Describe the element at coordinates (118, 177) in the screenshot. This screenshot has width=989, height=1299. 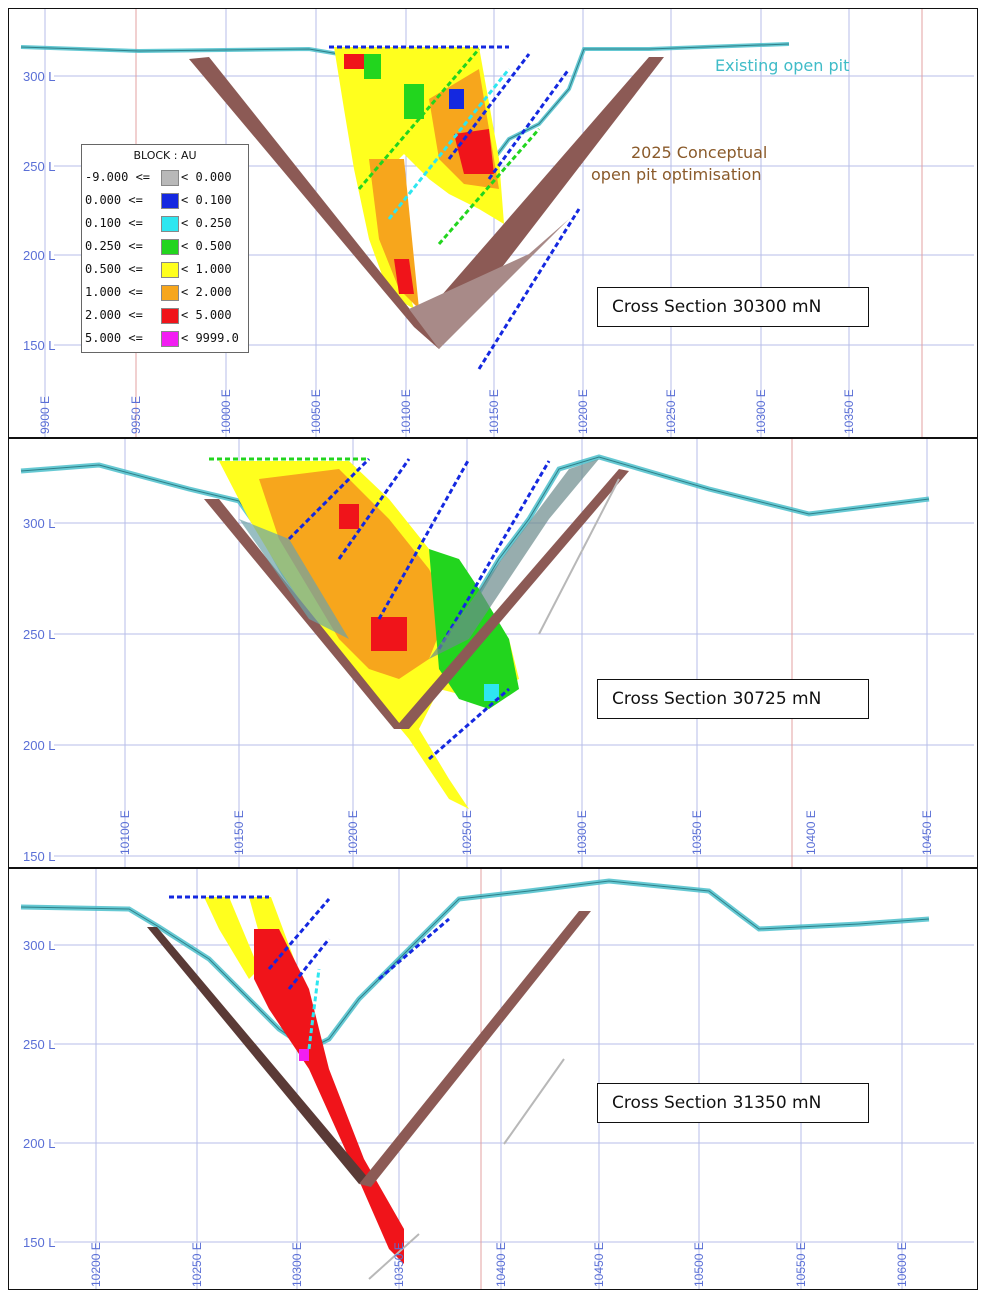
I see `legend-low: -9.000 <=` at that location.